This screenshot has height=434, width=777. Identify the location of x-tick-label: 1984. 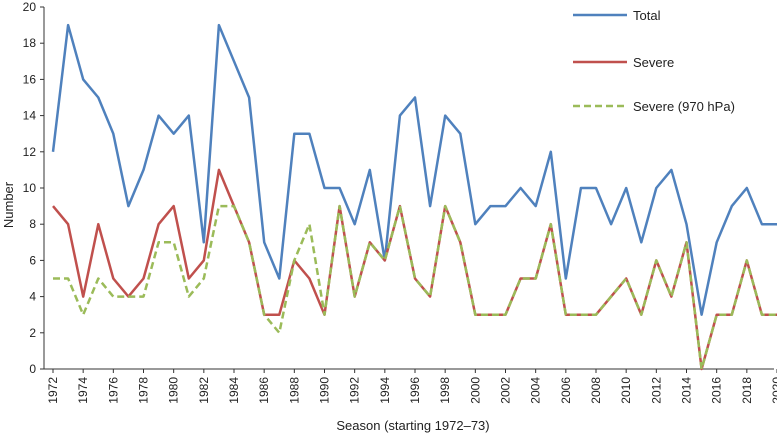
(234, 390).